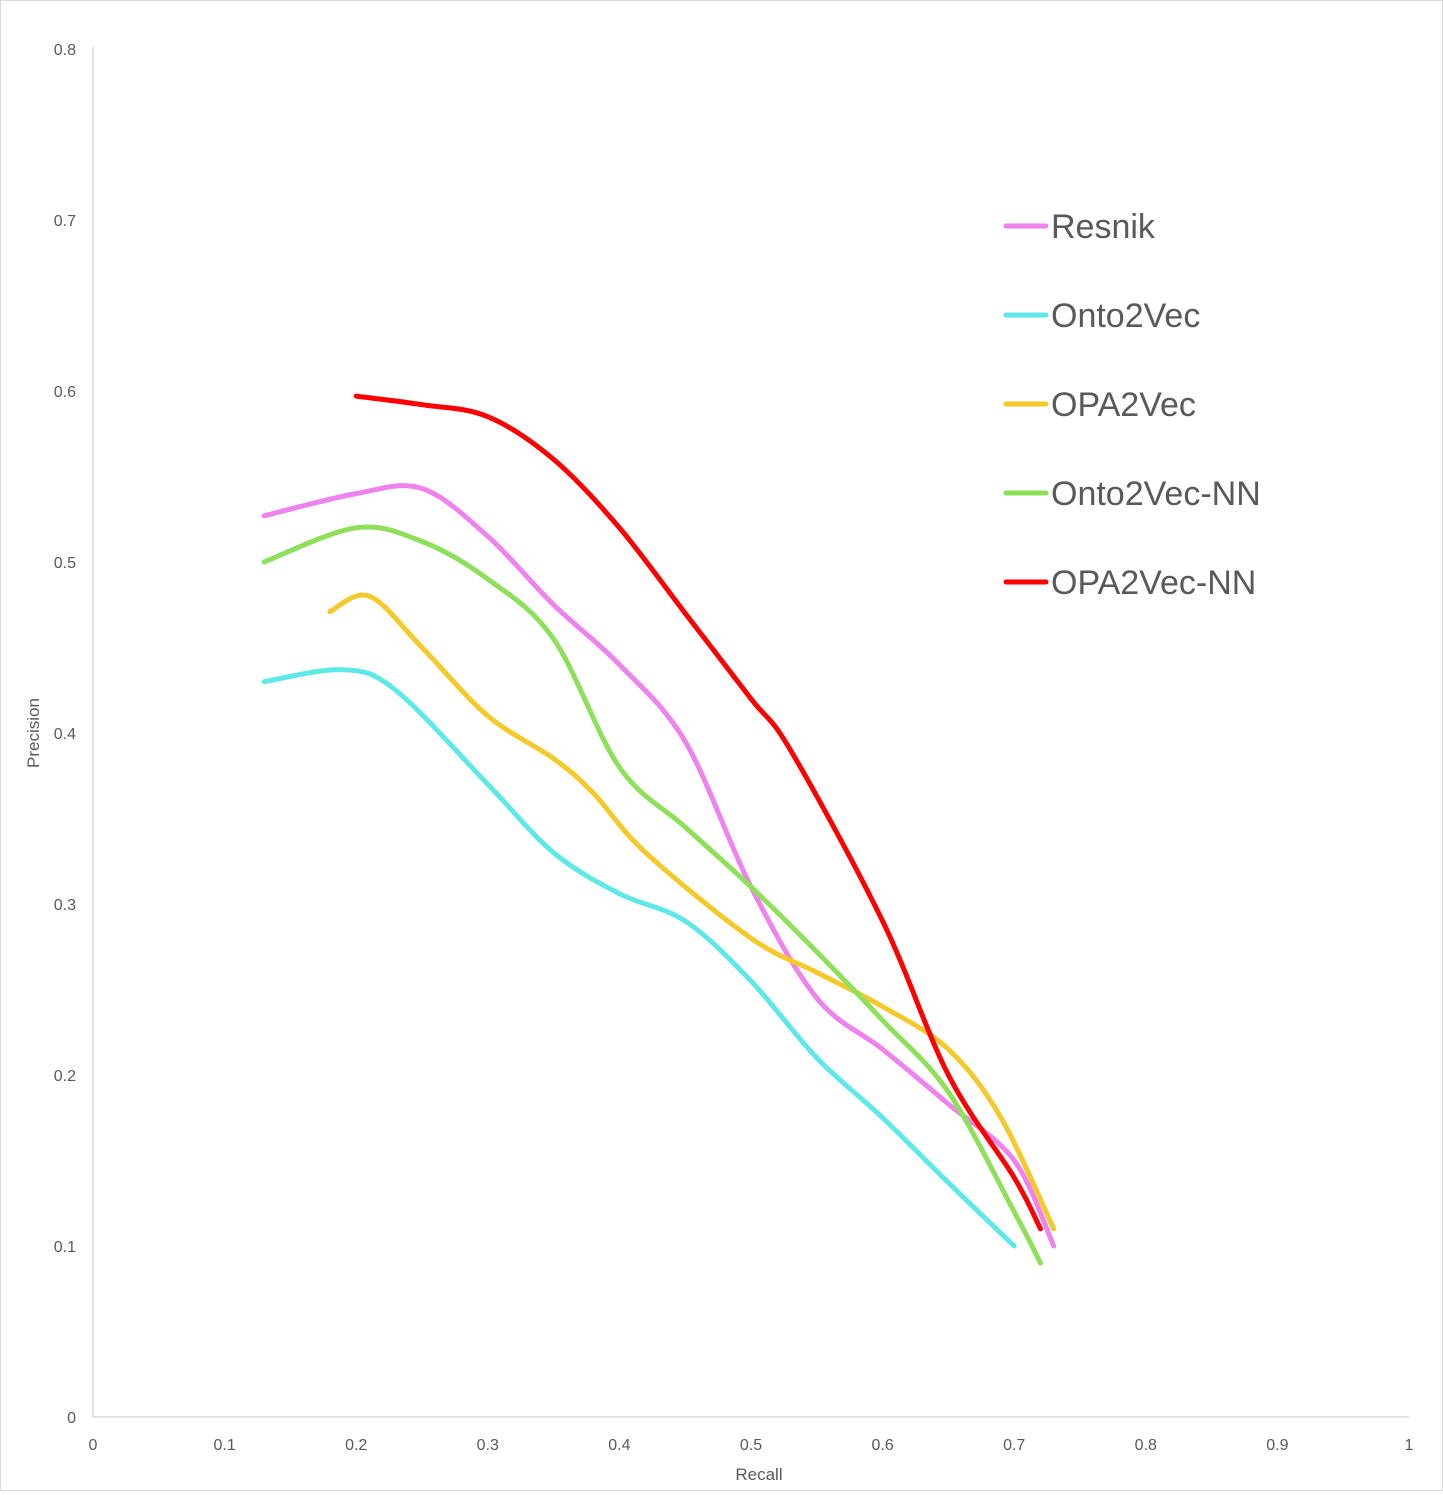 This screenshot has height=1495, width=1443. What do you see at coordinates (882, 1445) in the screenshot?
I see `x-tick-label: 0.6` at bounding box center [882, 1445].